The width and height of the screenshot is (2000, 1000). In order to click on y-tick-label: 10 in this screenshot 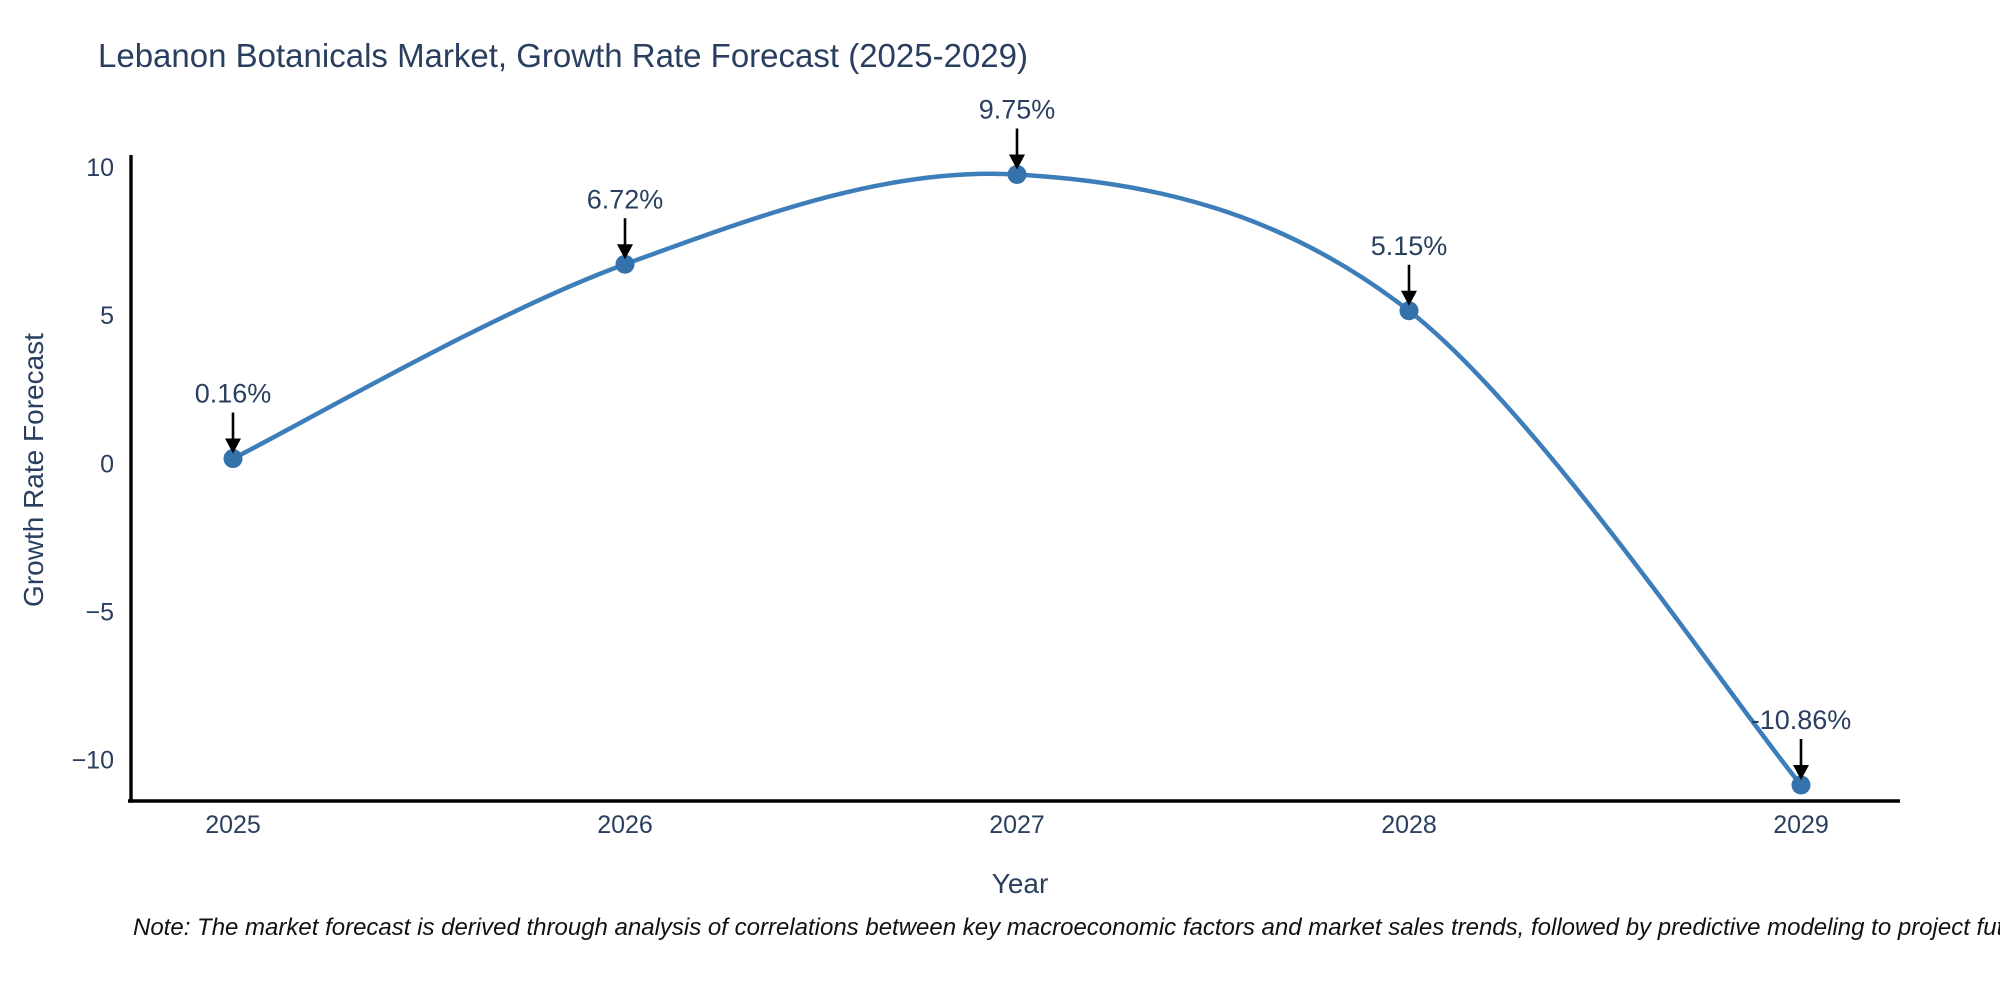, I will do `click(100, 168)`.